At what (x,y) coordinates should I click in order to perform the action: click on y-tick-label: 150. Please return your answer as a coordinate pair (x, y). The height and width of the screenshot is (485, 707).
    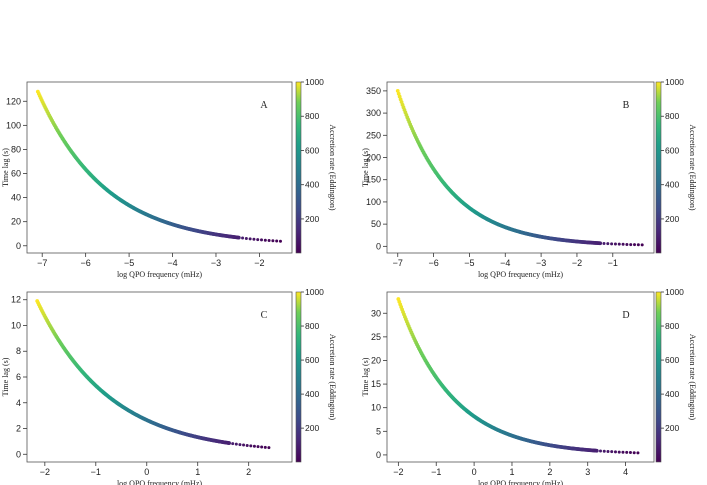
    Looking at the image, I should click on (373, 180).